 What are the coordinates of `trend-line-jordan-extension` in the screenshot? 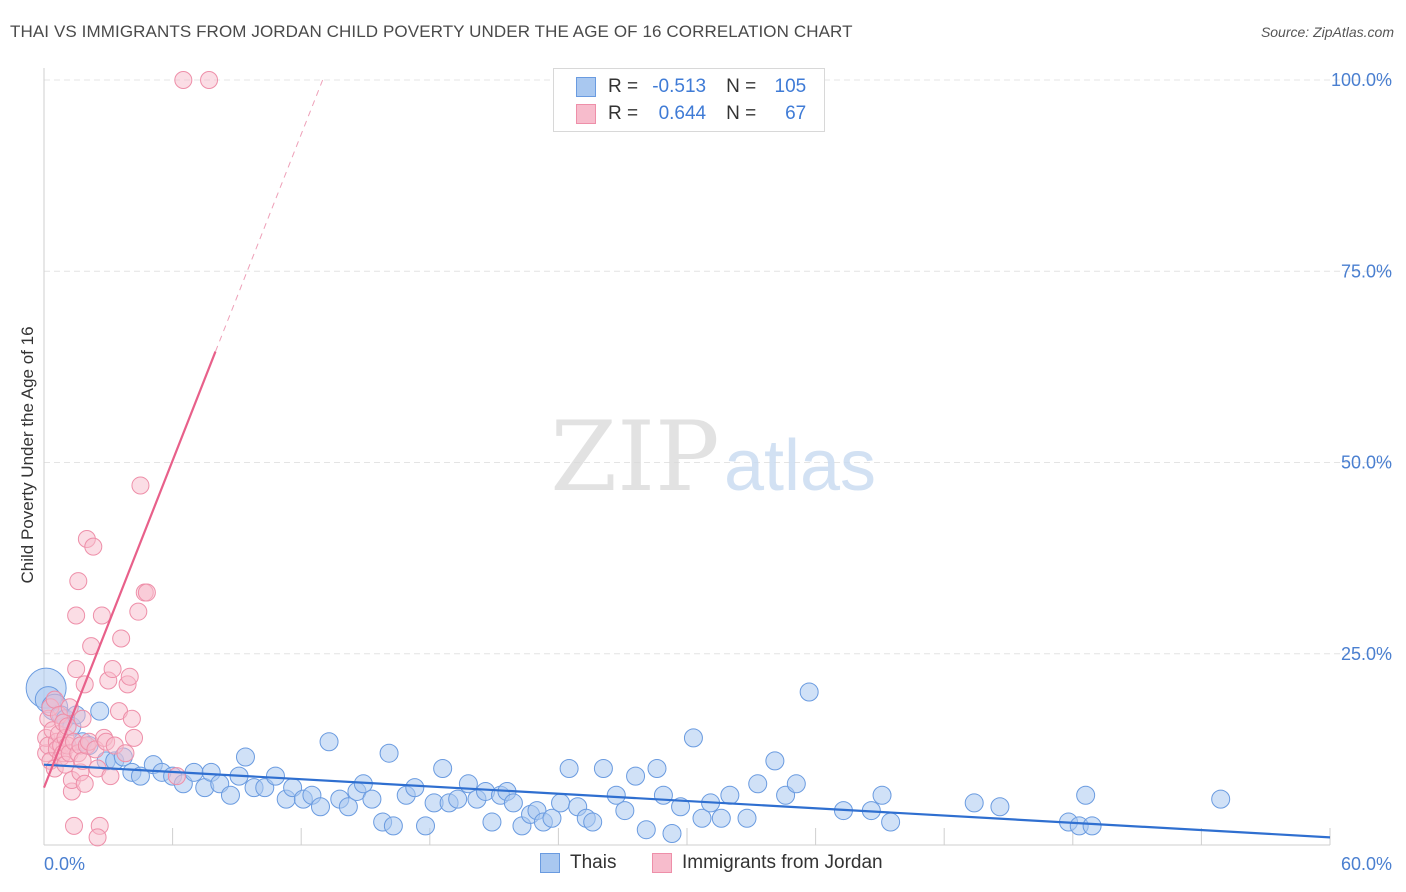 It's located at (269, 215).